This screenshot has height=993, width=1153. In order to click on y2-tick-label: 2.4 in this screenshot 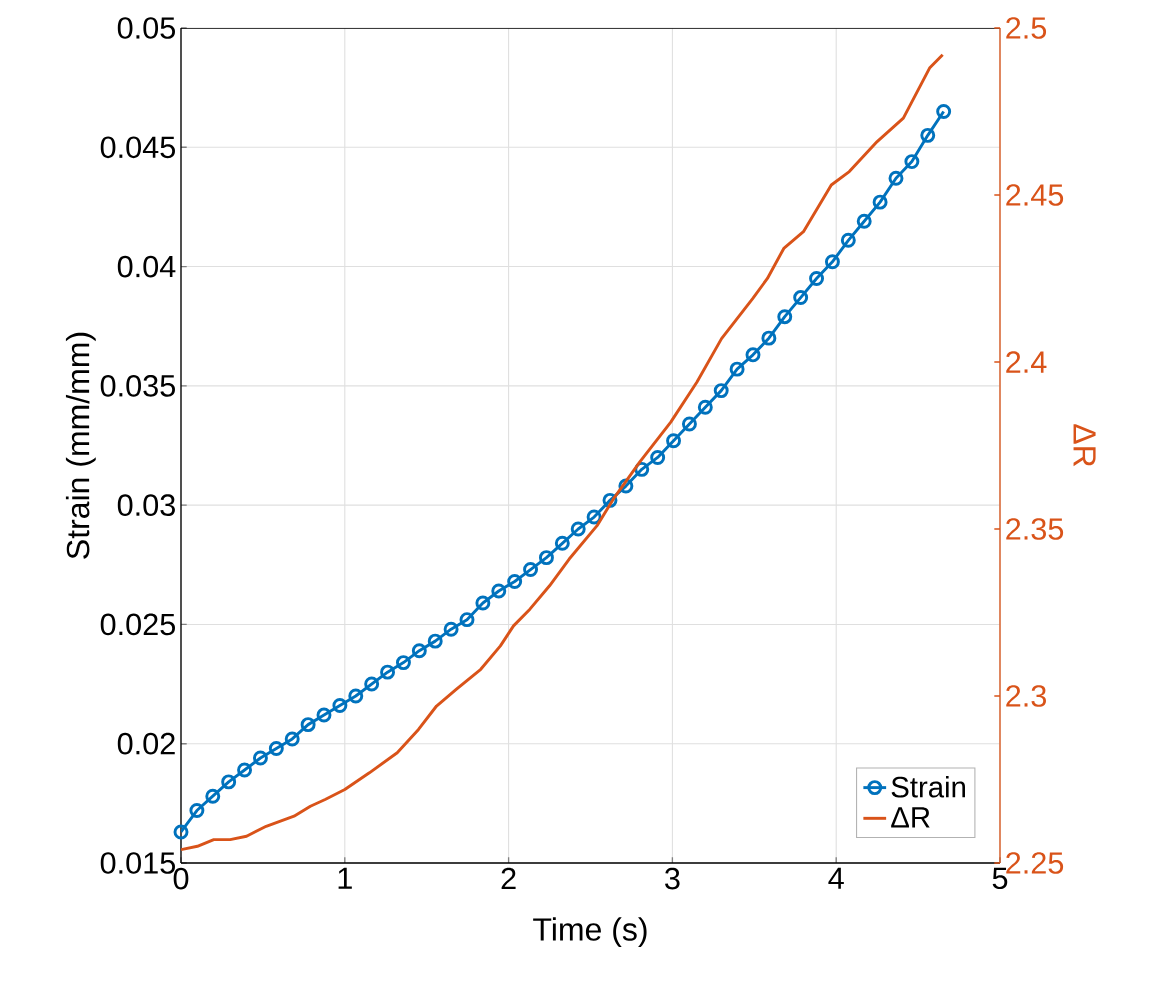, I will do `click(1026, 362)`.